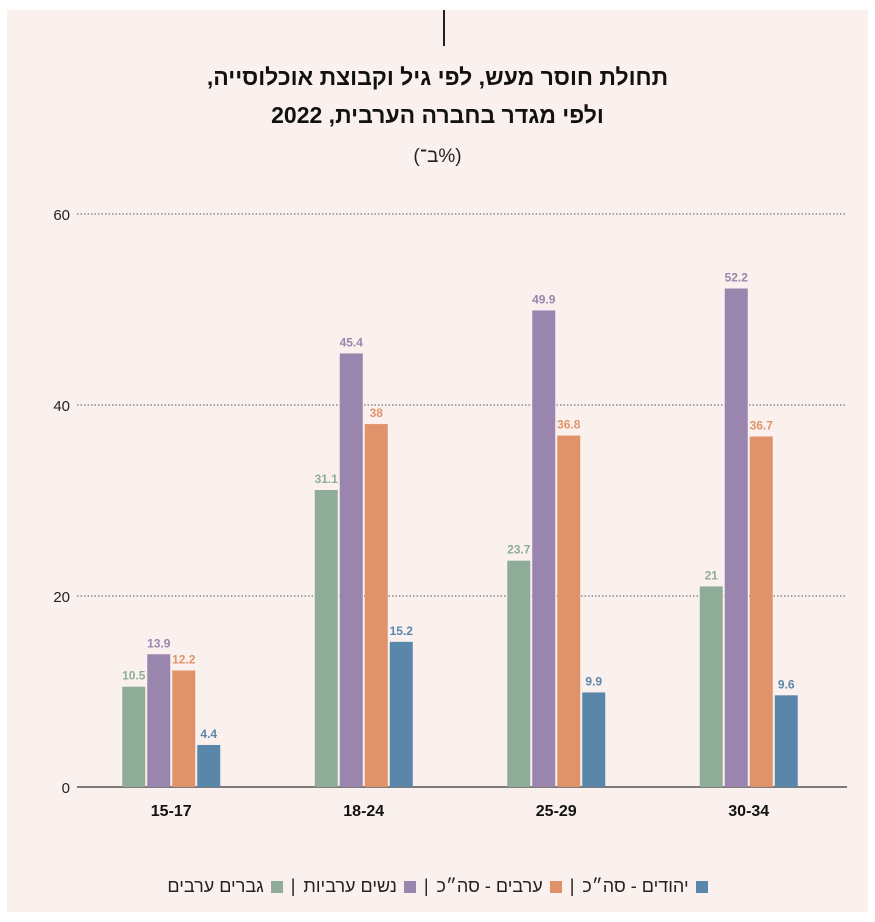 This screenshot has width=875, height=922. Describe the element at coordinates (363, 811) in the screenshot. I see `x-tick-label: 18-24` at that location.